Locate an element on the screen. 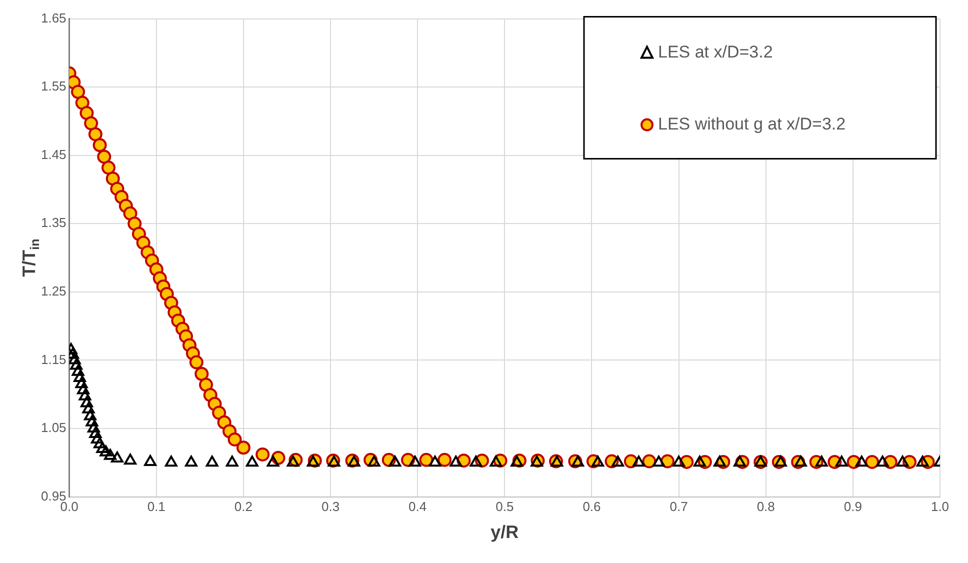  legend-label: LES without g at x/D=3.2 is located at coordinates (752, 124).